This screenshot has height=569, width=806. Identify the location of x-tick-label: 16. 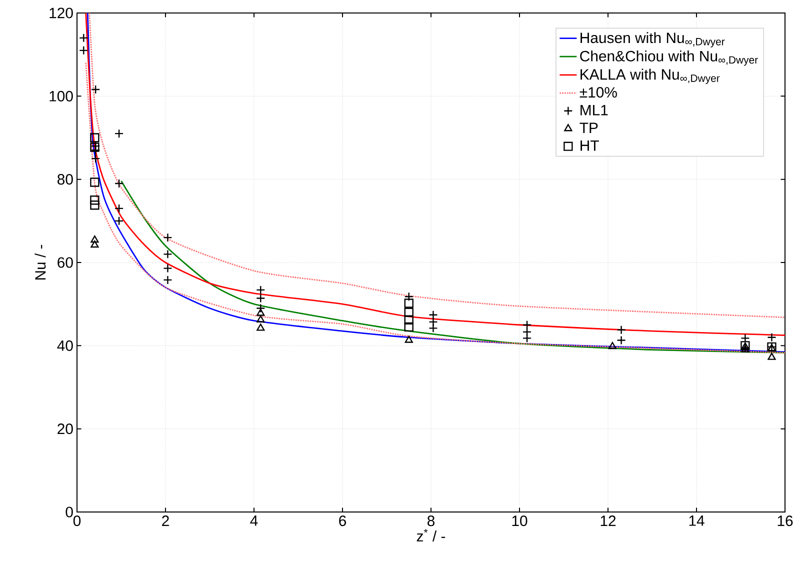
(785, 521).